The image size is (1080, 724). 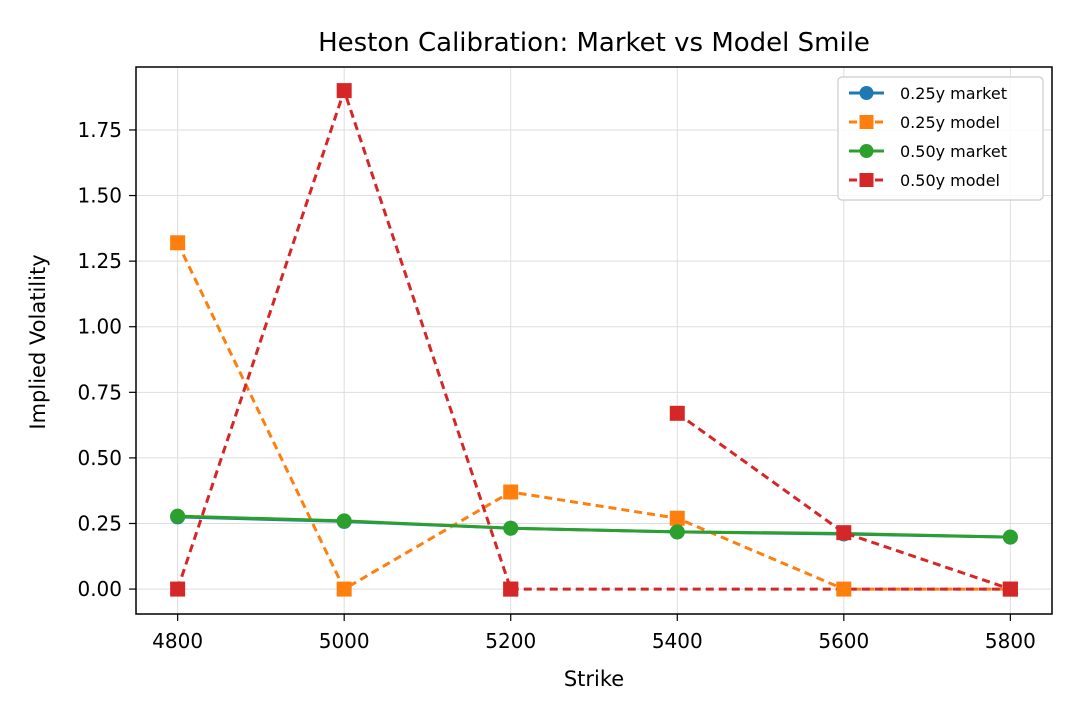 What do you see at coordinates (677, 641) in the screenshot?
I see `x-tick-label-3: 5400` at bounding box center [677, 641].